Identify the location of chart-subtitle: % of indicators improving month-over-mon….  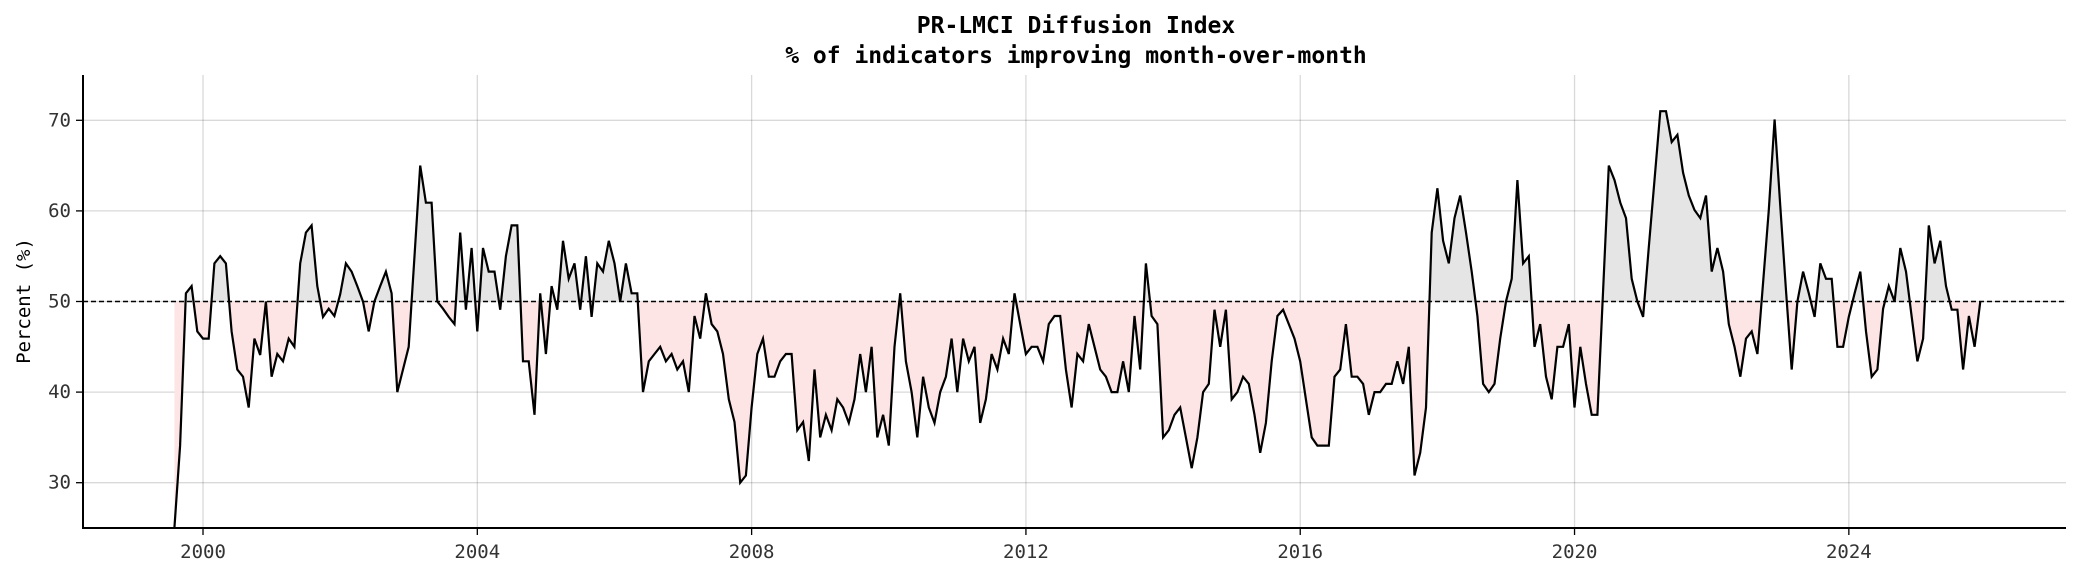
(1076, 56).